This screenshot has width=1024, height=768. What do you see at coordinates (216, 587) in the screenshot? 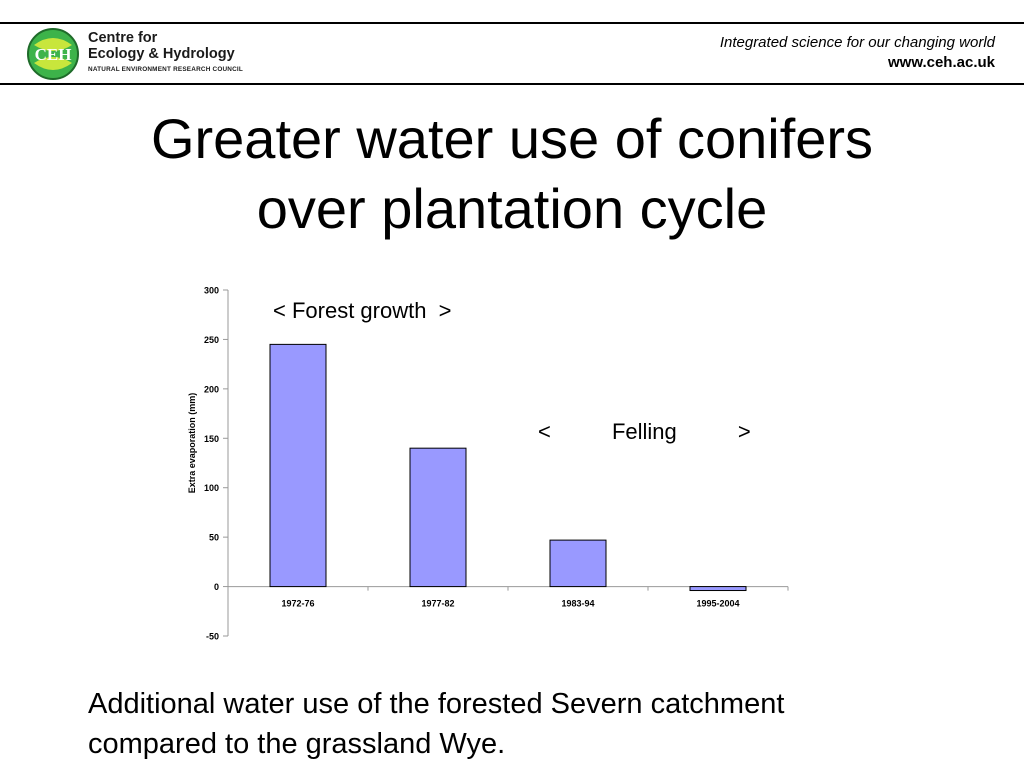
I see `y-tick-label: 0` at bounding box center [216, 587].